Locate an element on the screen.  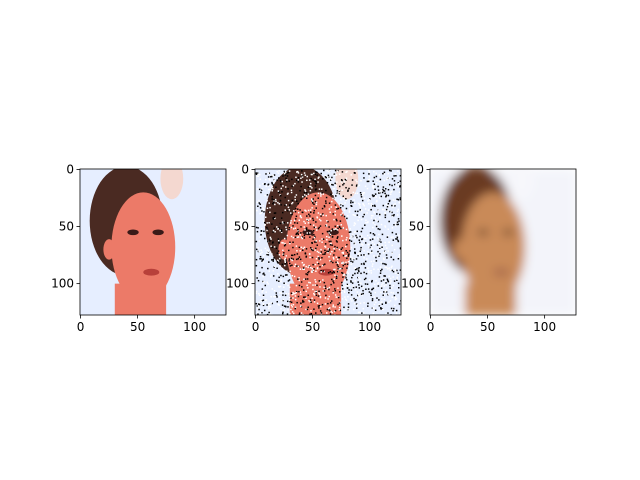
y-tick-label: 50 is located at coordinates (241, 227).